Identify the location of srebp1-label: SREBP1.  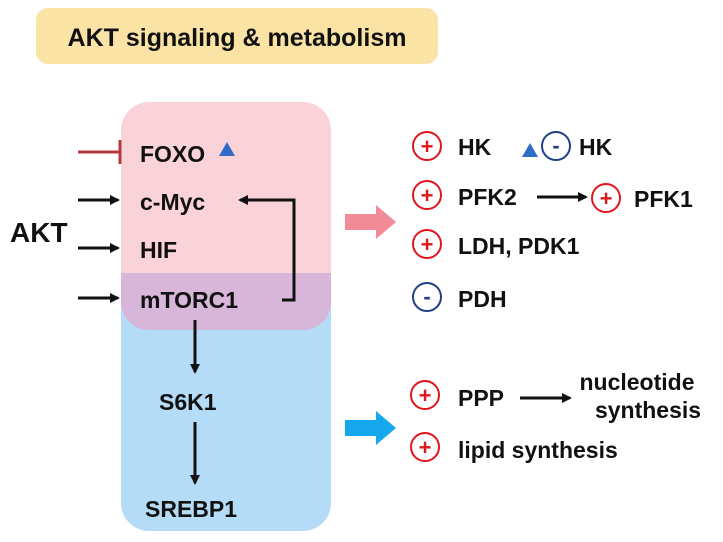
(191, 509).